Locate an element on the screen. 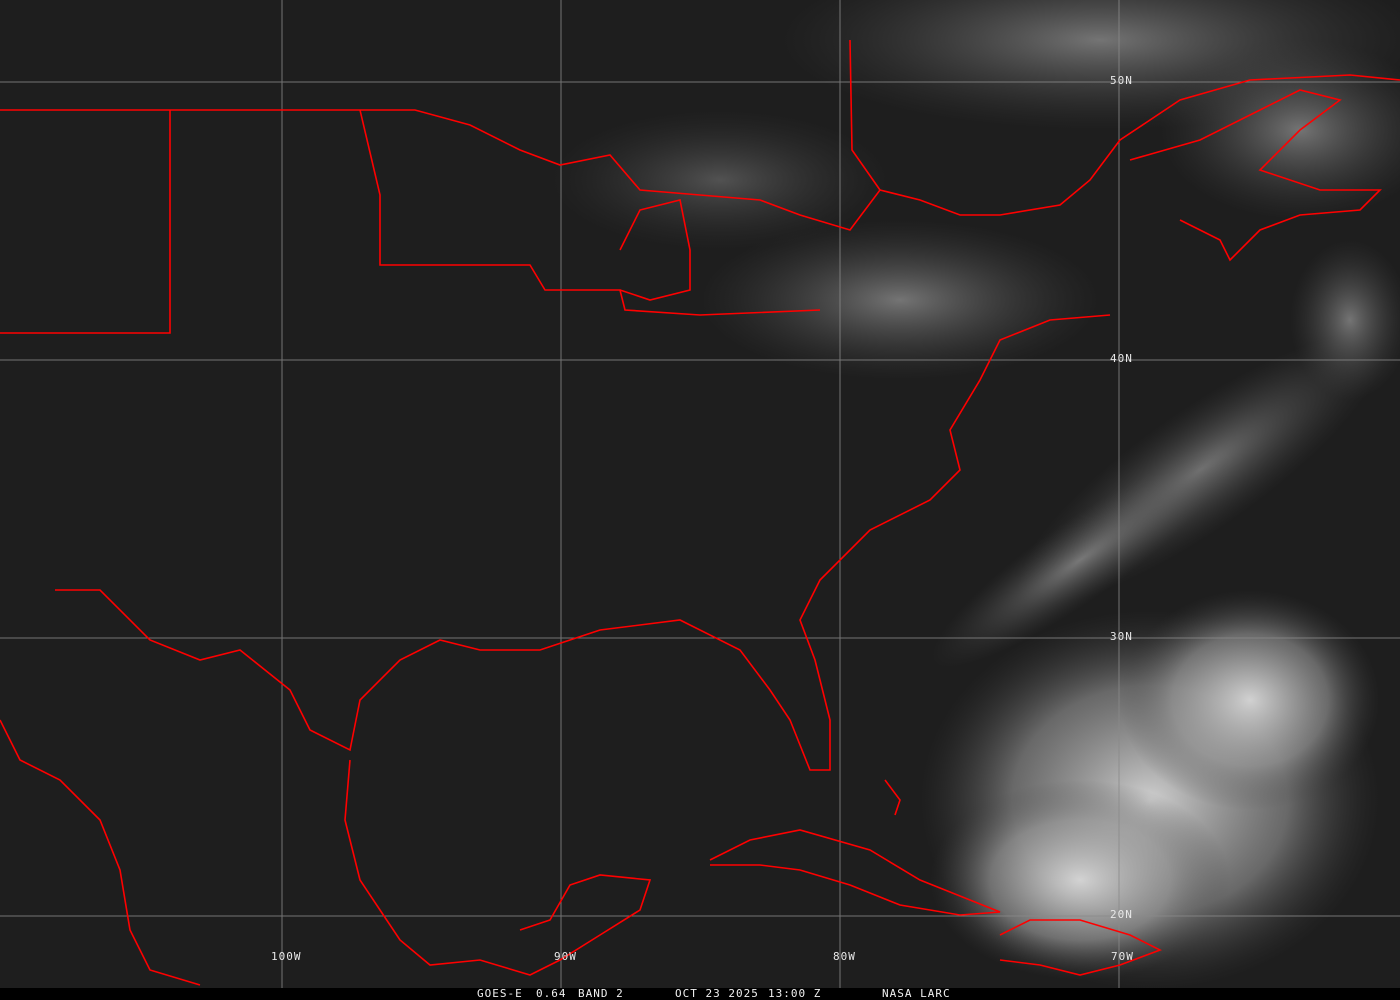  lon-label-90w: 90W is located at coordinates (565, 956).